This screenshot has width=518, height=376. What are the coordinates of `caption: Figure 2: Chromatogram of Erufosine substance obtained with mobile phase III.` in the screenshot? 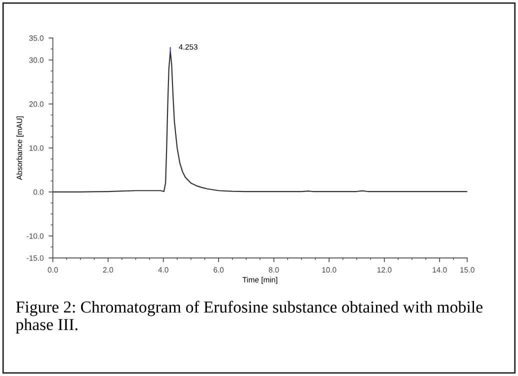 It's located at (249, 317).